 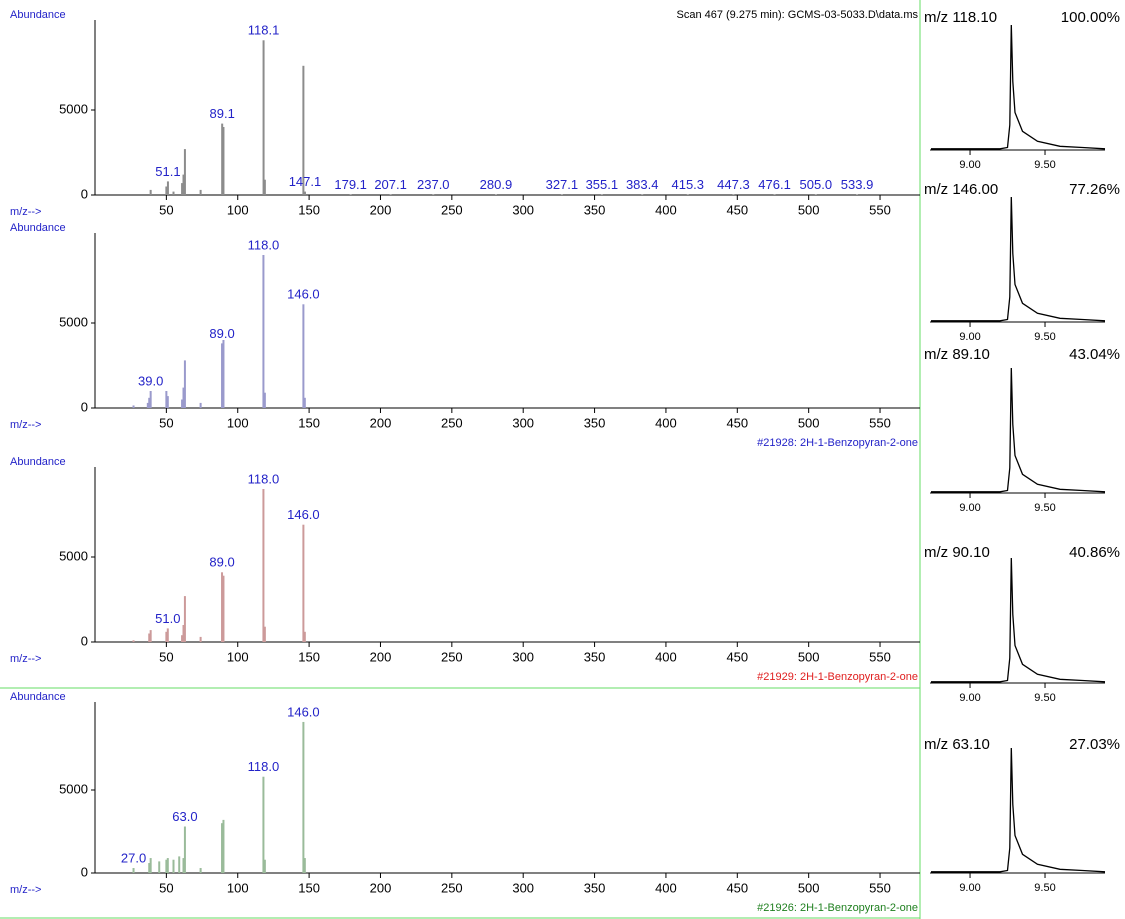 I want to click on peak-label: 505.0, so click(x=816, y=184).